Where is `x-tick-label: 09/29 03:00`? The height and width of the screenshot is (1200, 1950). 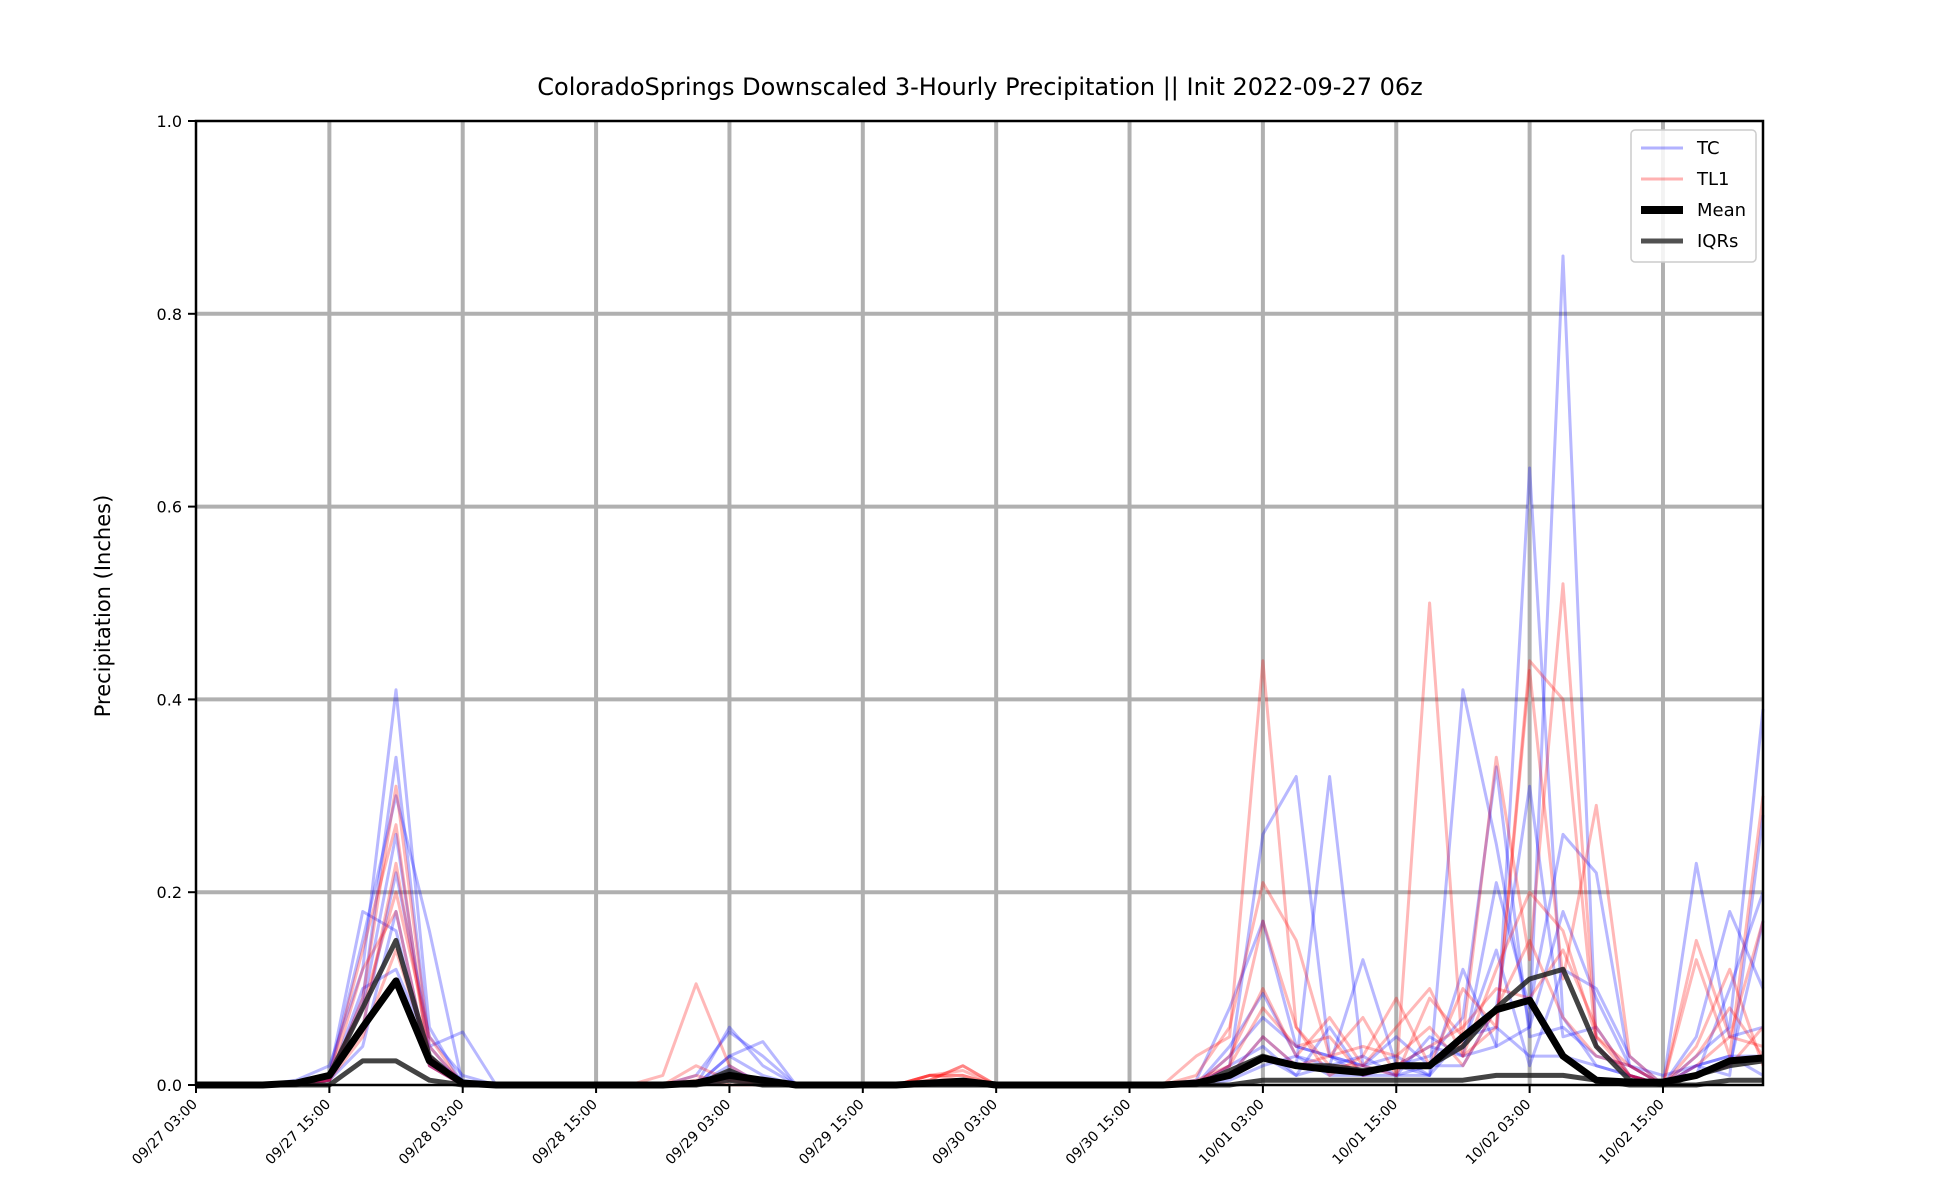
x-tick-label: 09/29 03:00 is located at coordinates (699, 1133).